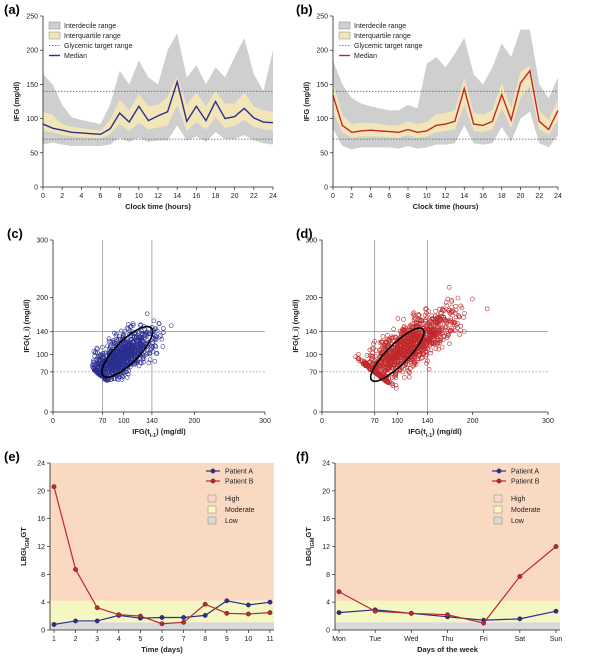 This screenshot has height=662, width=600. Describe the element at coordinates (447, 639) in the screenshot. I see `x-tick-label: Thu` at that location.